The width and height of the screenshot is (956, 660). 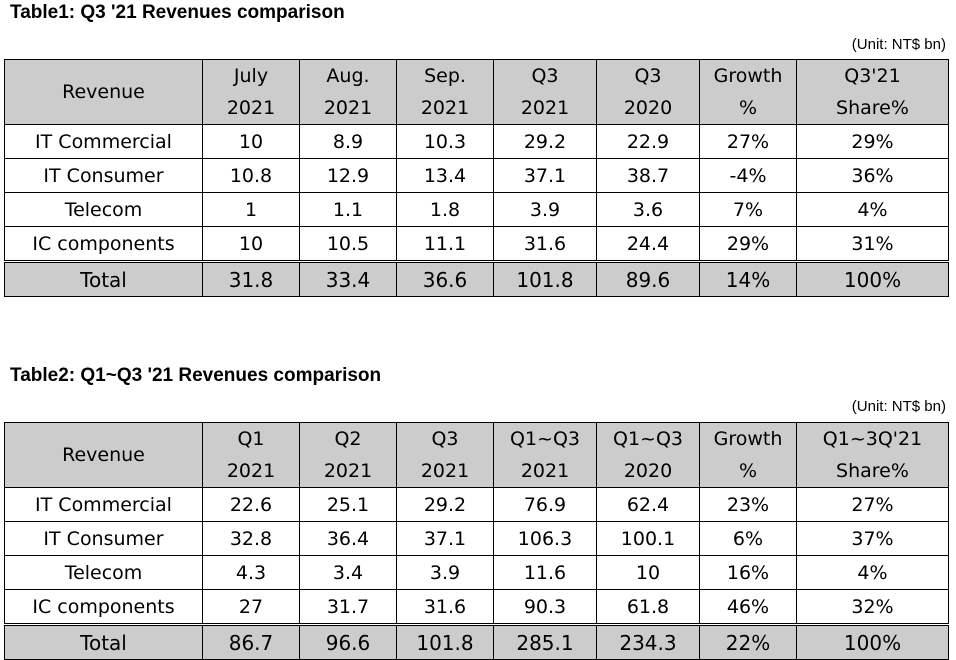 I want to click on table-cell: 36%, so click(x=872, y=175).